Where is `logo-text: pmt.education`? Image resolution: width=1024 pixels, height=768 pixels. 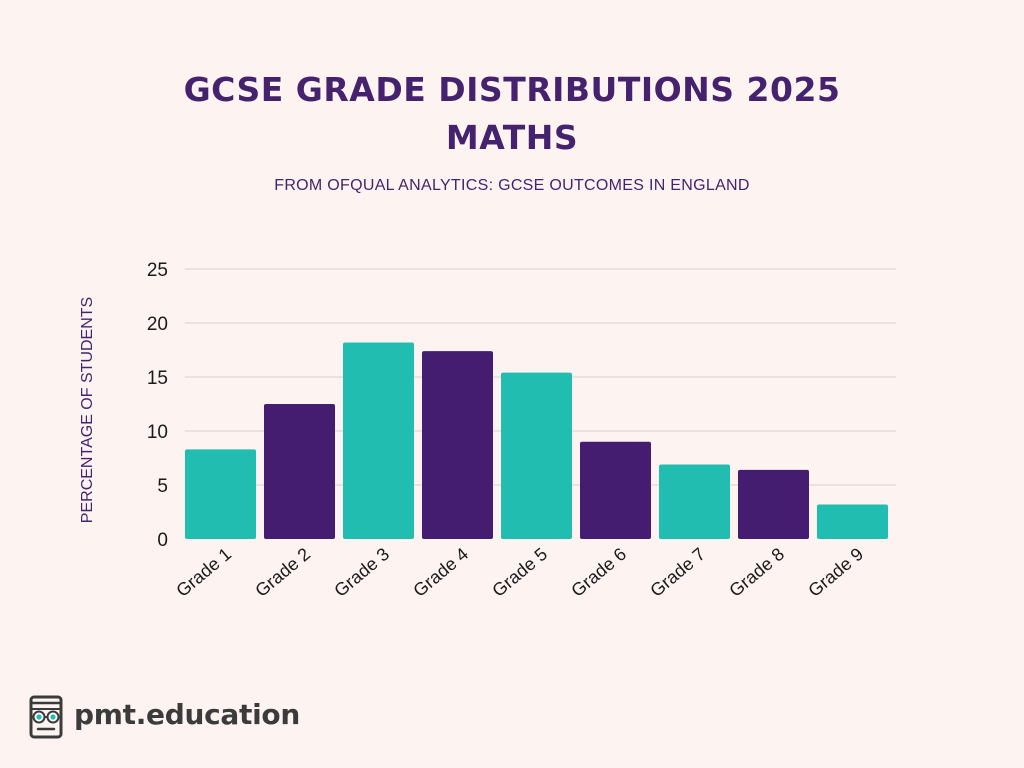
logo-text: pmt.education is located at coordinates (187, 714).